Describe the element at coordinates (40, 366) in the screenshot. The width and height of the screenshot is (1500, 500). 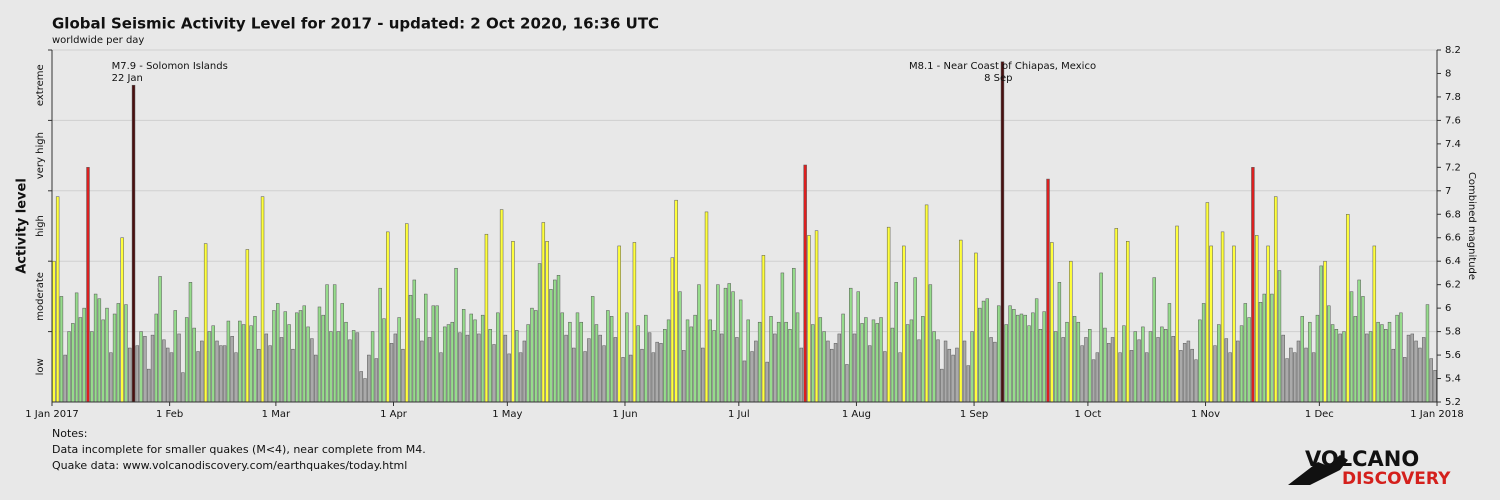
I see `level-label: low` at that location.